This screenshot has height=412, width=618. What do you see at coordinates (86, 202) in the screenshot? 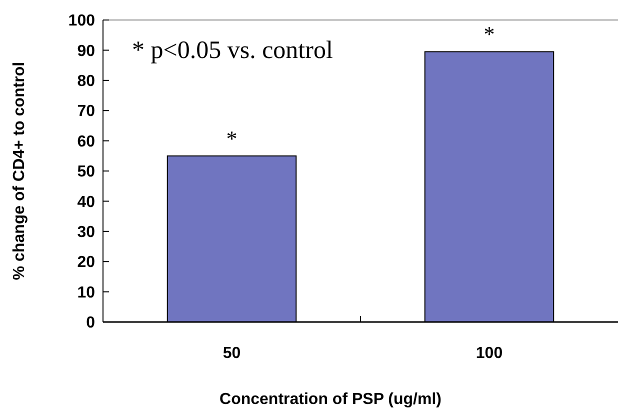
I see `y-tick-label: 40` at bounding box center [86, 202].